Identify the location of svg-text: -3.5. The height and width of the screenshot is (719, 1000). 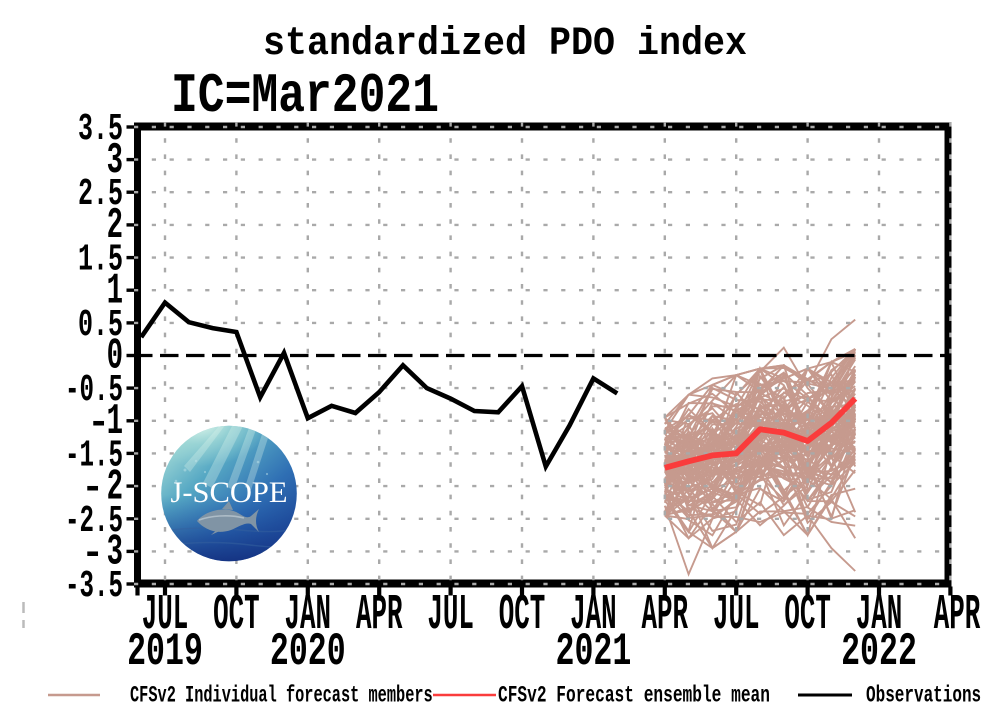
(94, 586).